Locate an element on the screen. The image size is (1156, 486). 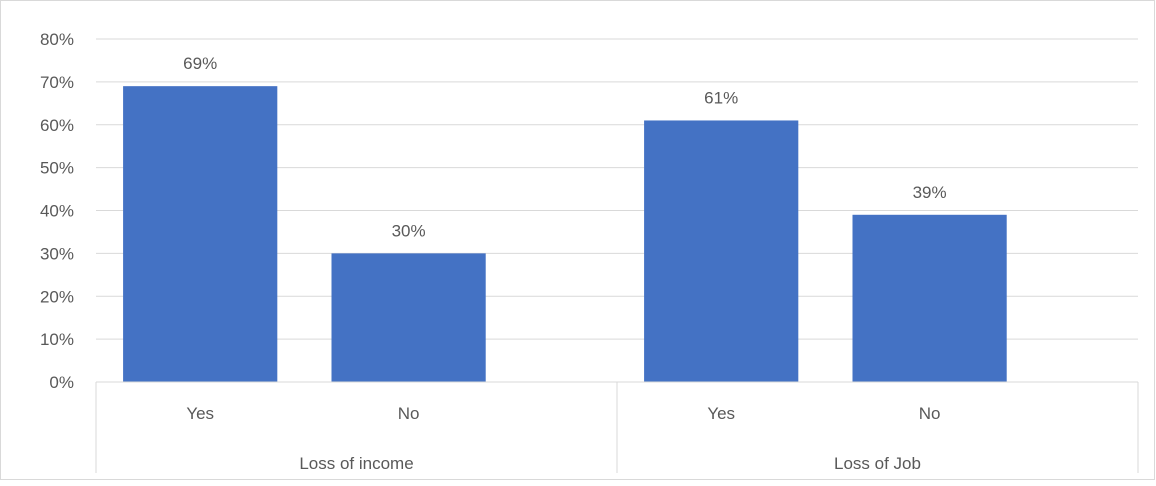
y-tick-label: 40% is located at coordinates (57, 211).